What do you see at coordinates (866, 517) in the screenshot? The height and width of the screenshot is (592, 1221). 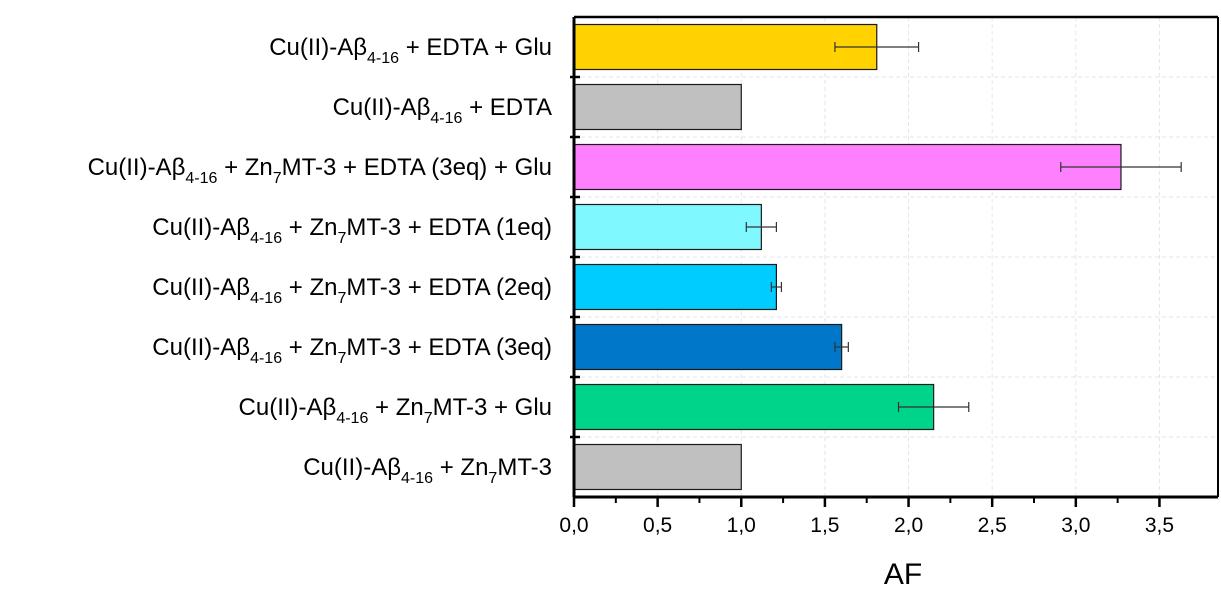 I see `x-axis: 0,0 0,5 1,0 1,5 2,0 2,5 3,0 3,5` at bounding box center [866, 517].